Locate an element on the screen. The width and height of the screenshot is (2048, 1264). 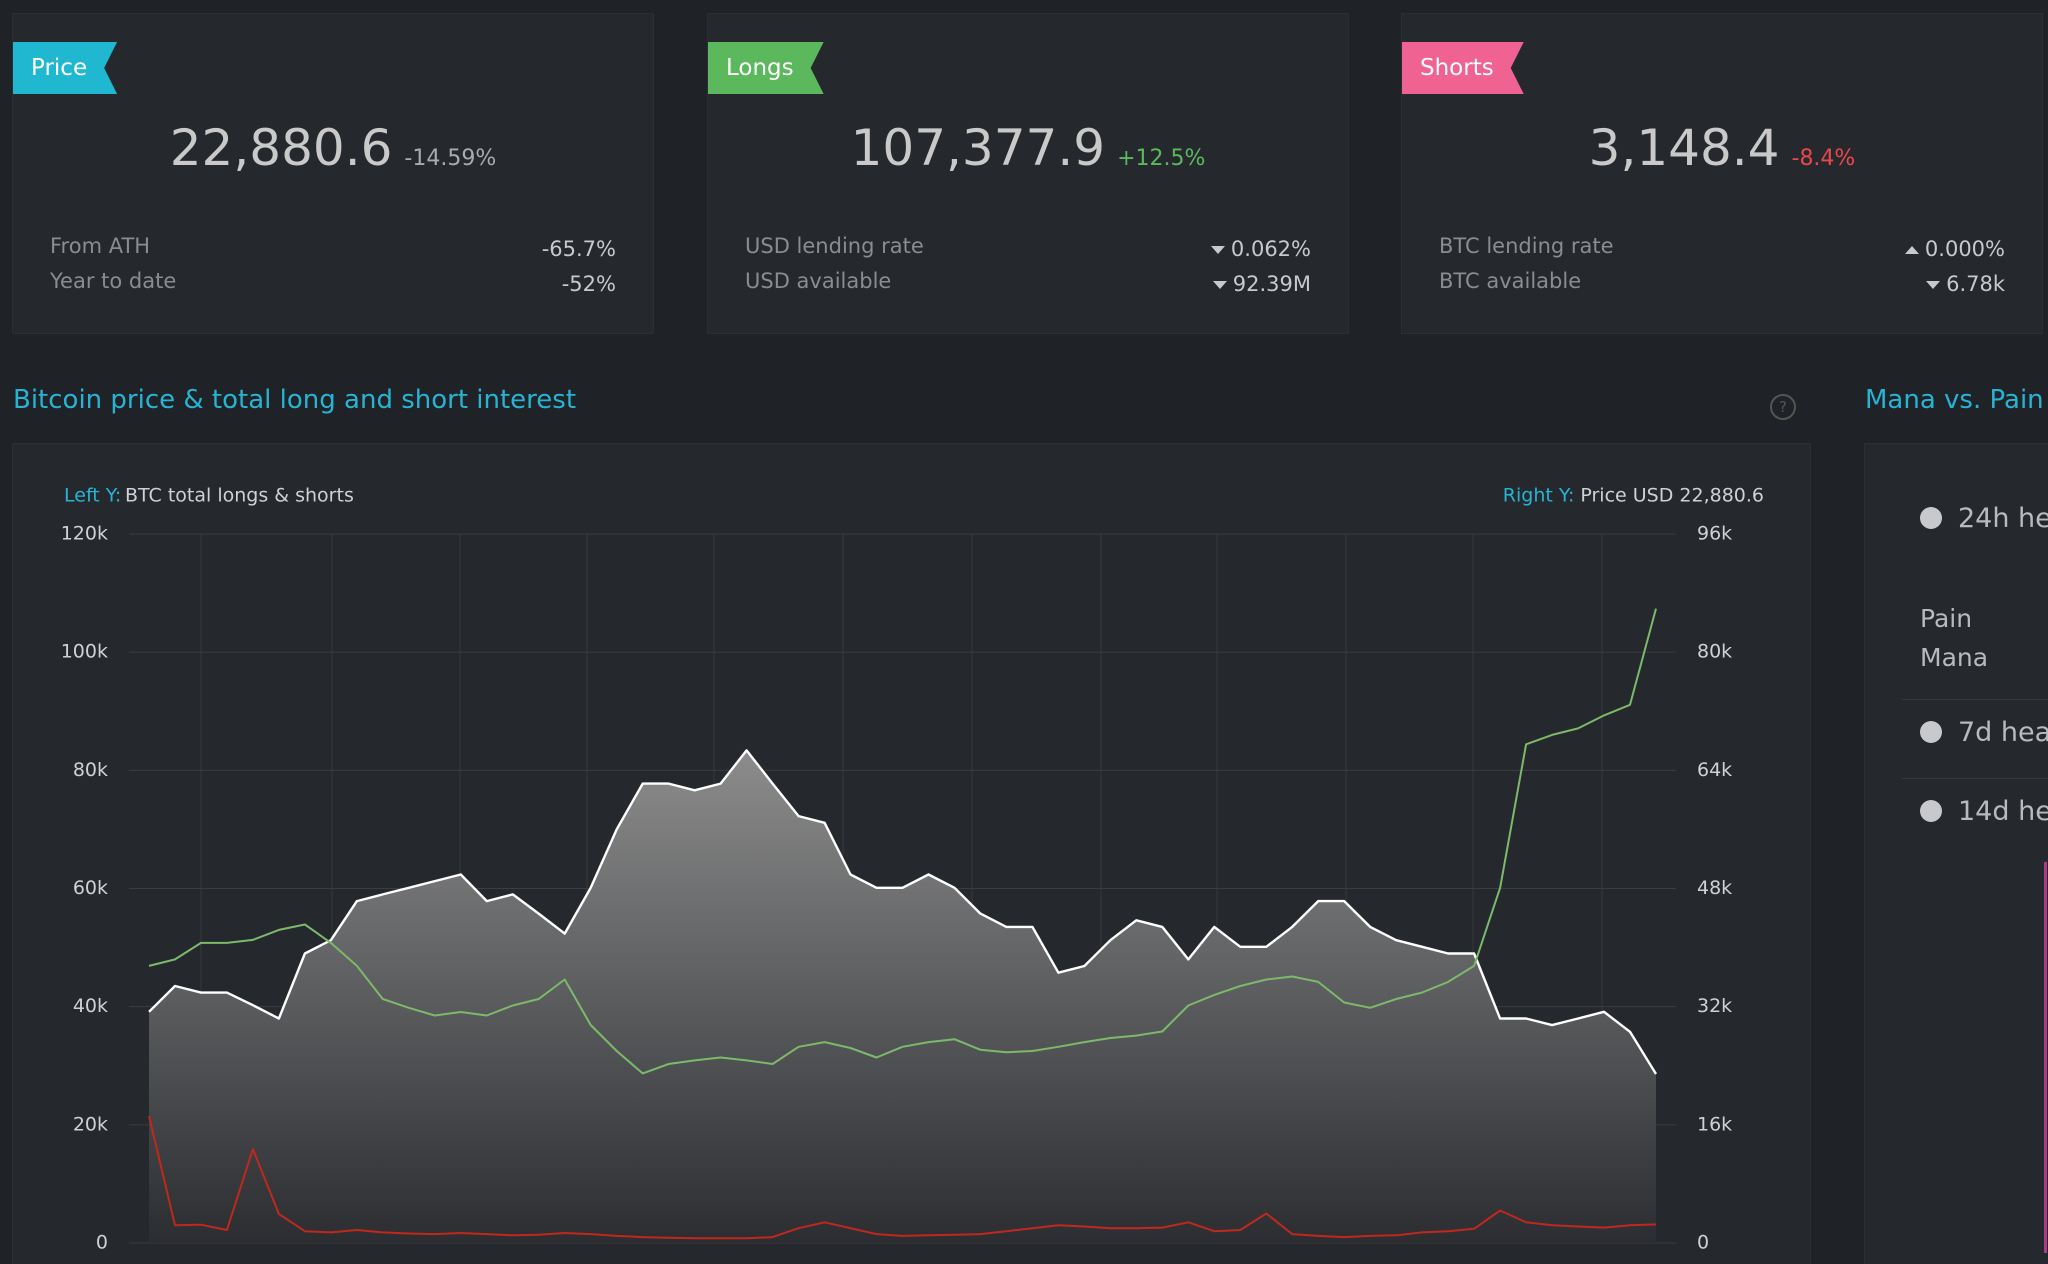
y-tick-label: 40k is located at coordinates (90, 1006).